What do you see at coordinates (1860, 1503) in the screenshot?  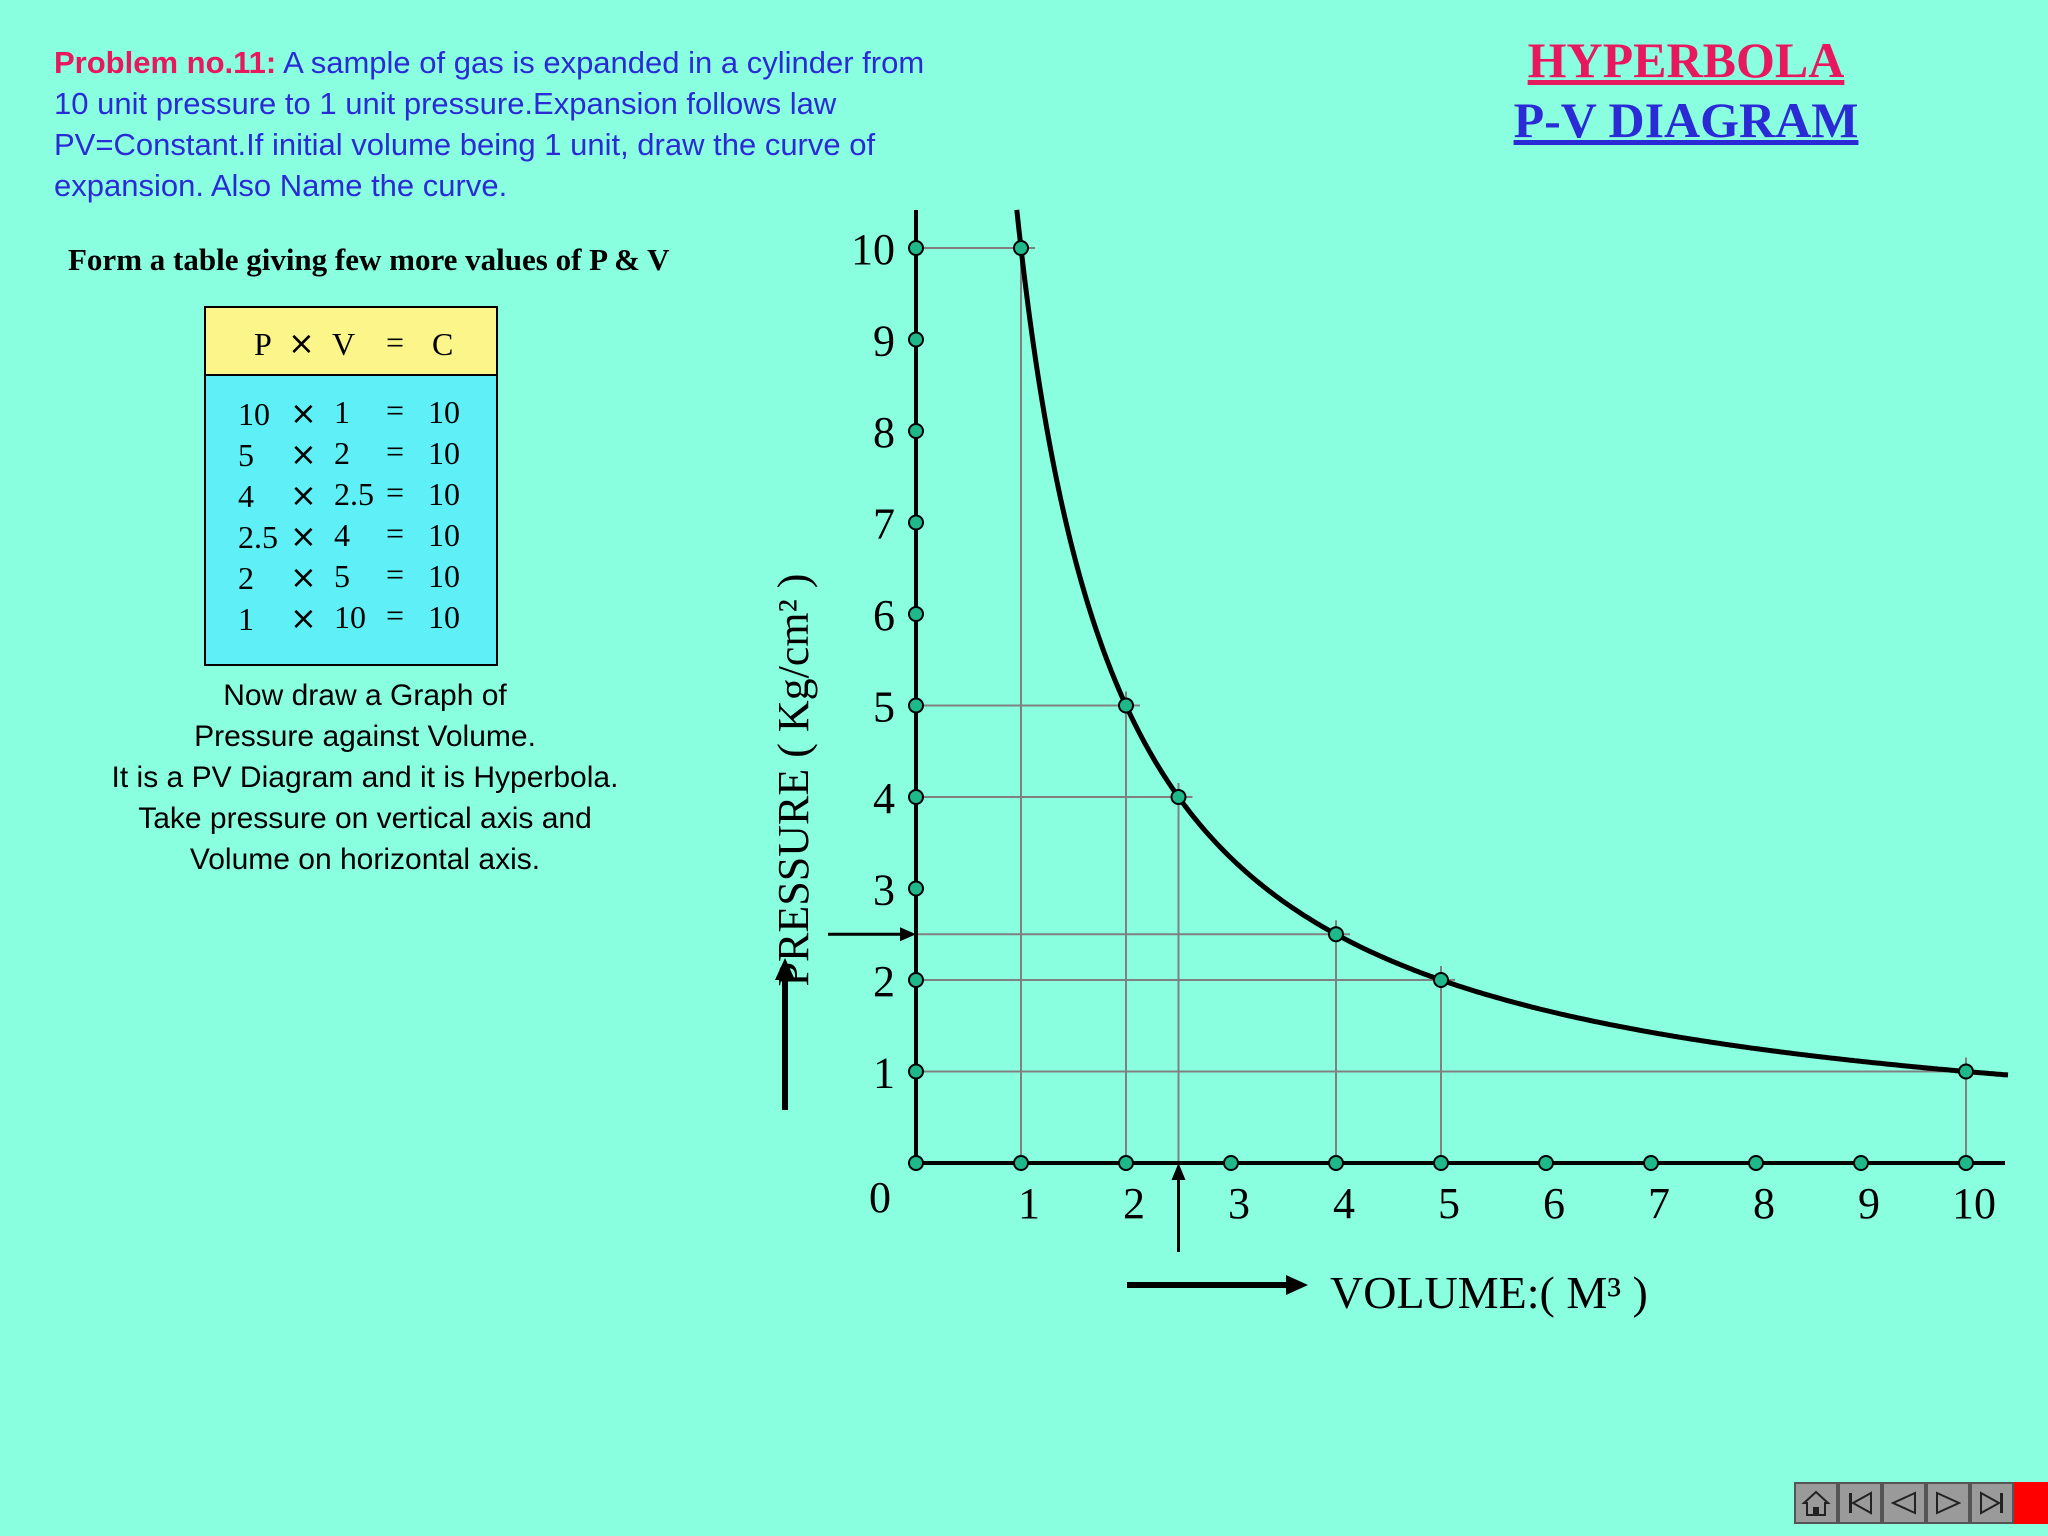 I see `first-slide-icon` at bounding box center [1860, 1503].